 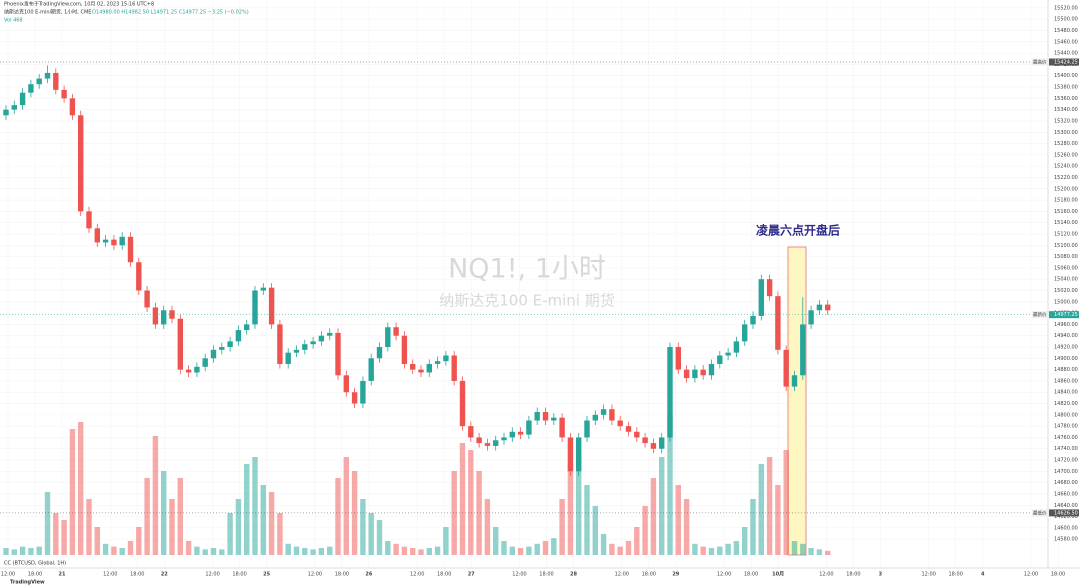 I want to click on y-tick-label: 15500.00, so click(x=1066, y=20).